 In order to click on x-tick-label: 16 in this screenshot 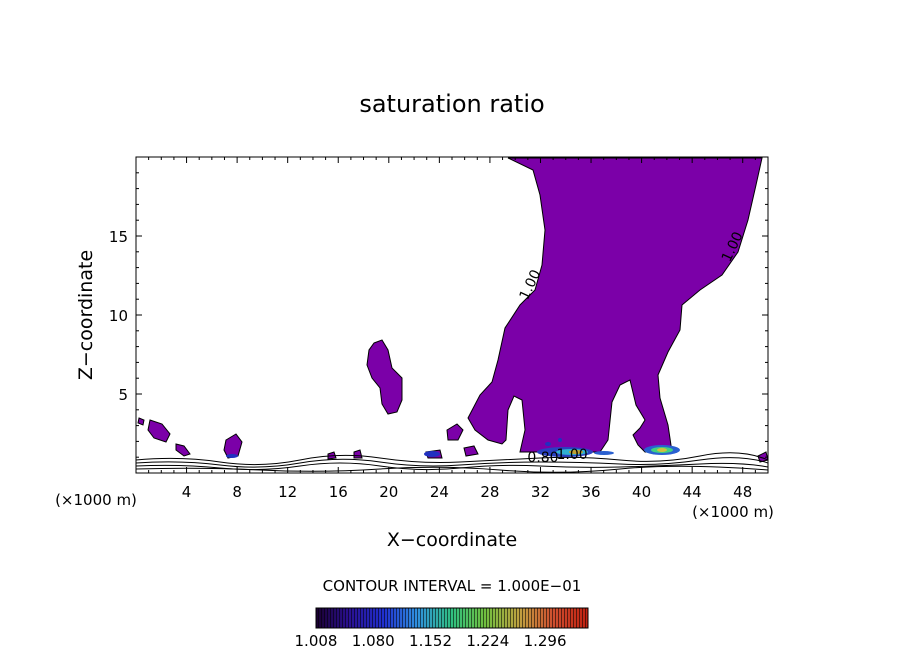, I will do `click(338, 492)`.